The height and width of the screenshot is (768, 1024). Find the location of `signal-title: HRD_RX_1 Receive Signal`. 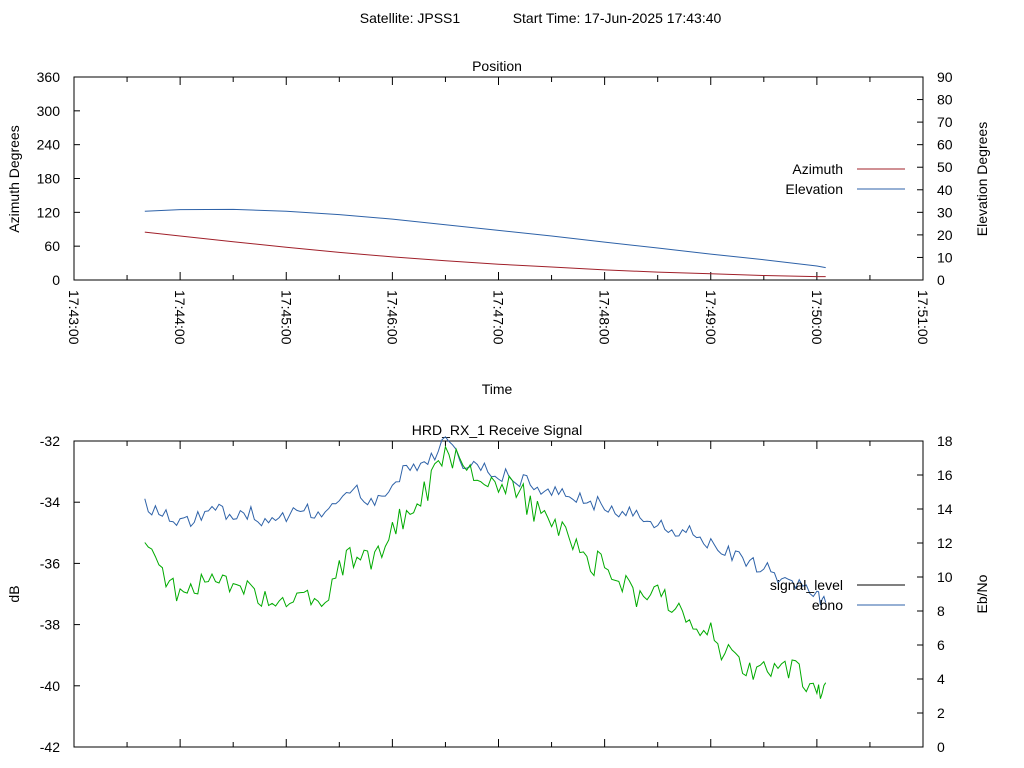

signal-title: HRD_RX_1 Receive Signal is located at coordinates (497, 430).